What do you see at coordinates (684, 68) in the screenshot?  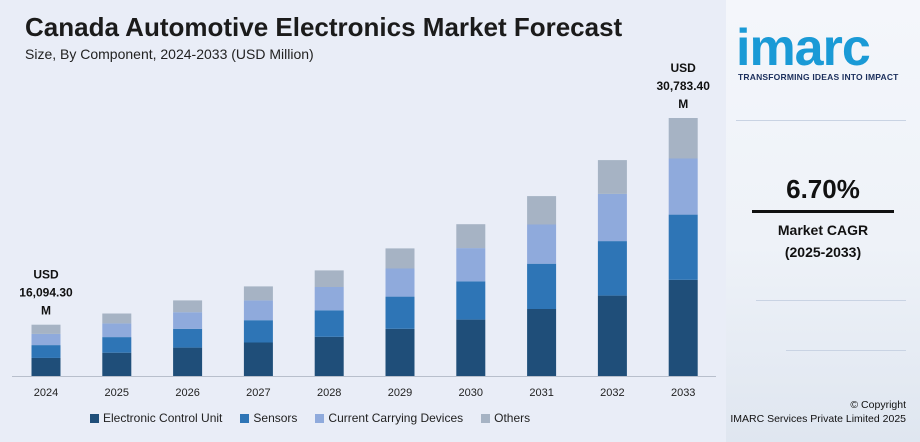 I see `value-annotation-2033: USD` at bounding box center [684, 68].